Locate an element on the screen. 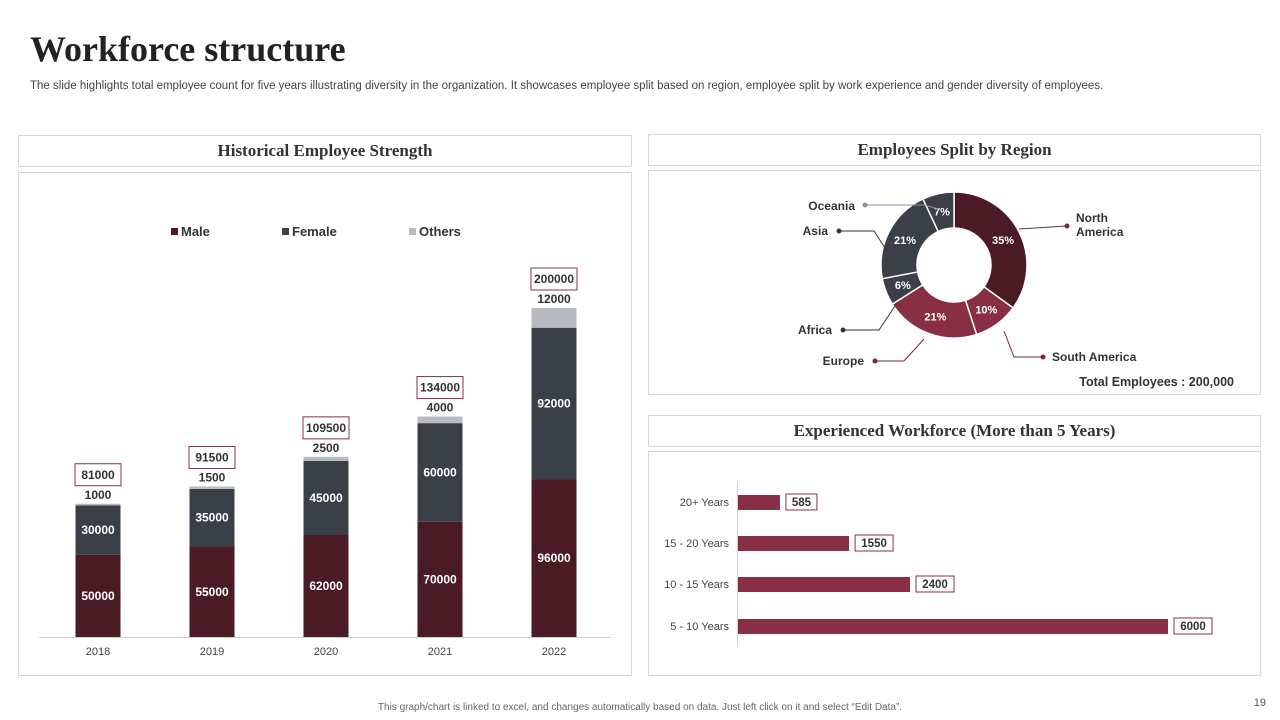 The image size is (1280, 720). bar-female-2019 is located at coordinates (212, 517).